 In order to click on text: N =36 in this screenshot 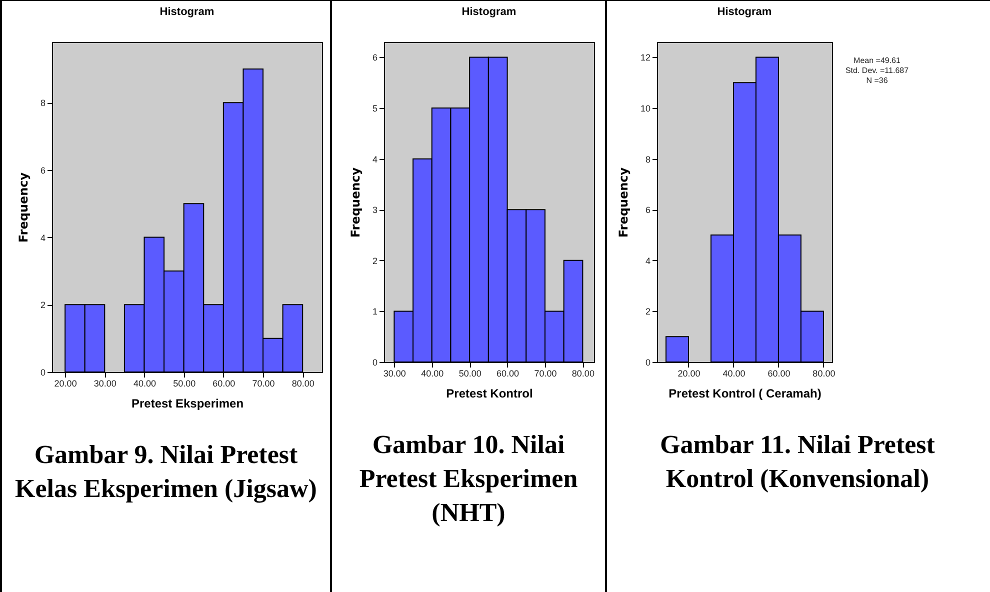, I will do `click(877, 80)`.